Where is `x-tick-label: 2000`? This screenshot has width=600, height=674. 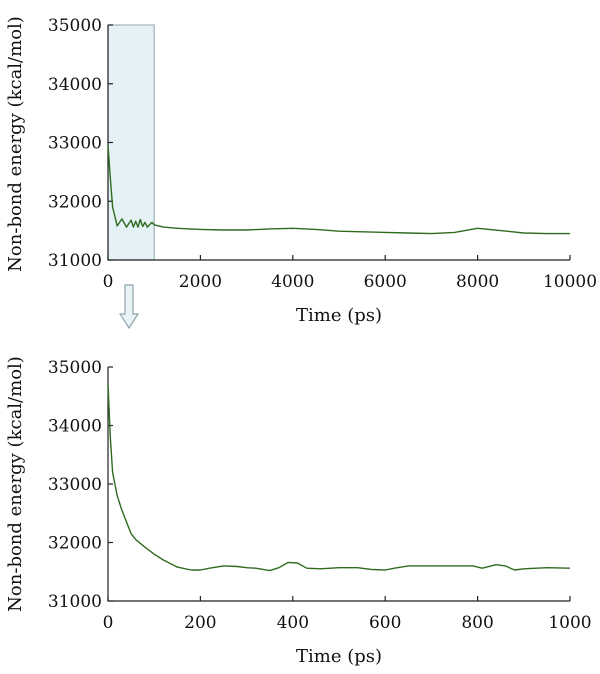 x-tick-label: 2000 is located at coordinates (200, 282).